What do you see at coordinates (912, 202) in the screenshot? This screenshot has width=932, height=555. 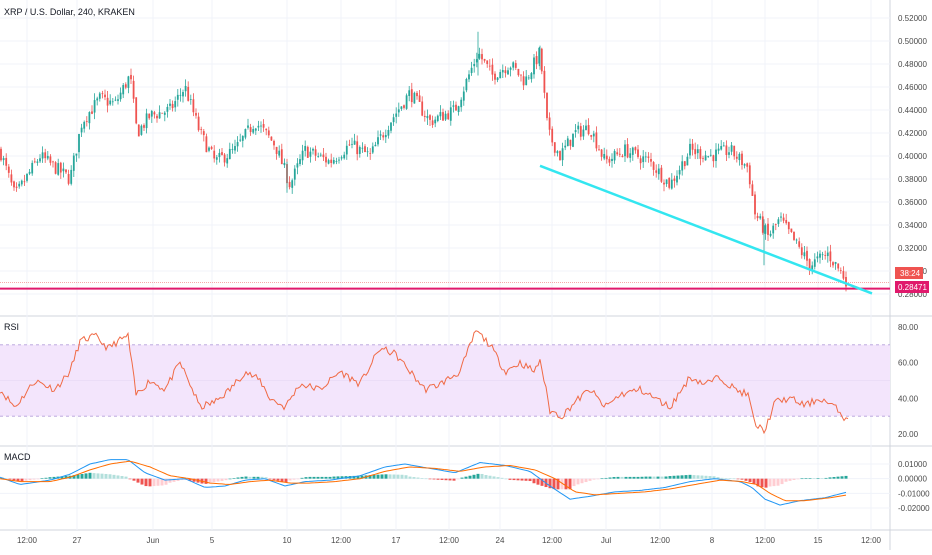 I see `price-tick-label: 0.36000` at bounding box center [912, 202].